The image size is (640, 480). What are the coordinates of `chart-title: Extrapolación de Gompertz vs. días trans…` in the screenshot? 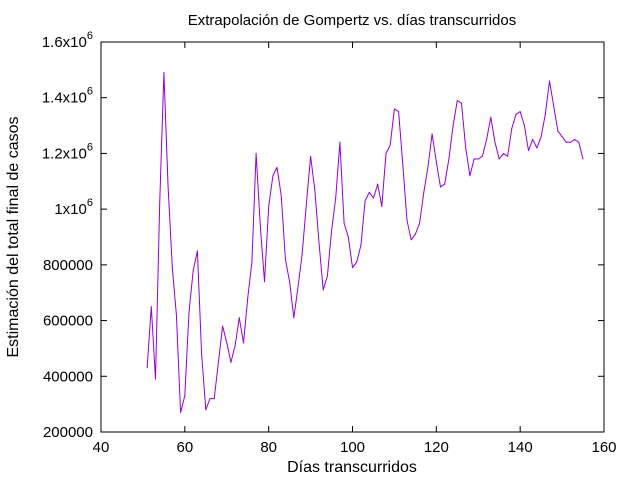 It's located at (352, 20).